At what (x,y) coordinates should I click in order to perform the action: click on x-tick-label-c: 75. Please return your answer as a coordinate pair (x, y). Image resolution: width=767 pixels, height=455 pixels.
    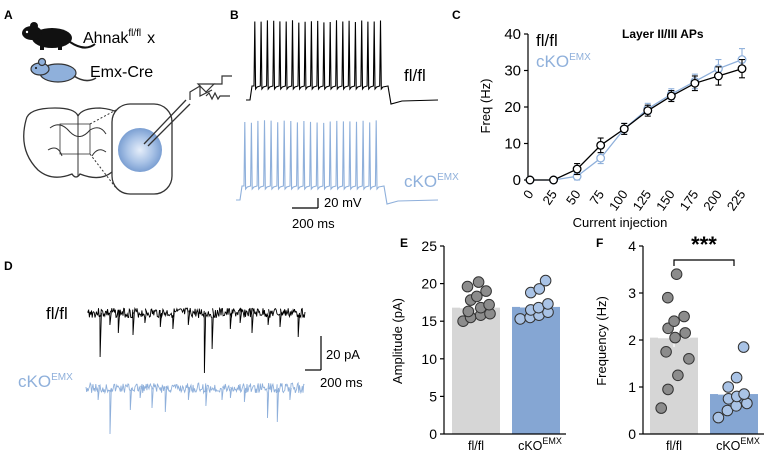
    Looking at the image, I should click on (597, 197).